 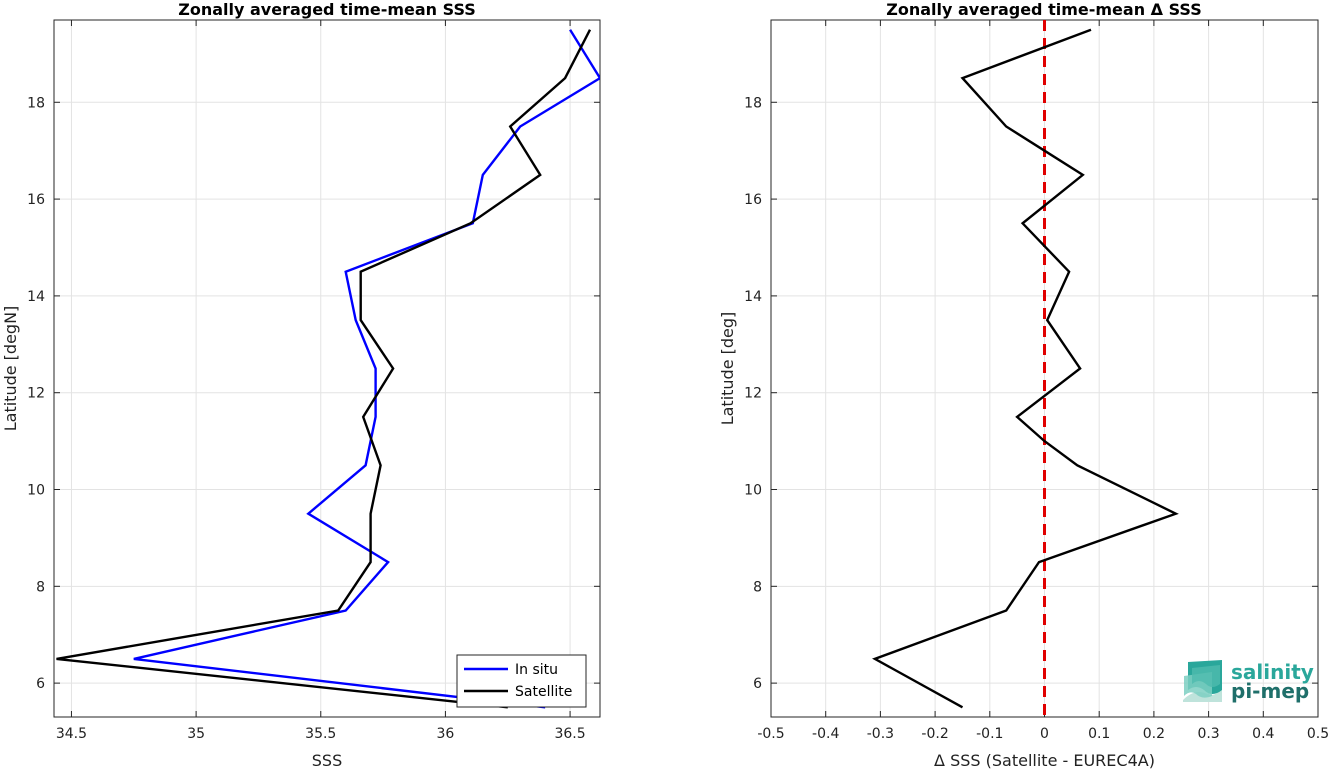 What do you see at coordinates (521, 681) in the screenshot?
I see `legend-box` at bounding box center [521, 681].